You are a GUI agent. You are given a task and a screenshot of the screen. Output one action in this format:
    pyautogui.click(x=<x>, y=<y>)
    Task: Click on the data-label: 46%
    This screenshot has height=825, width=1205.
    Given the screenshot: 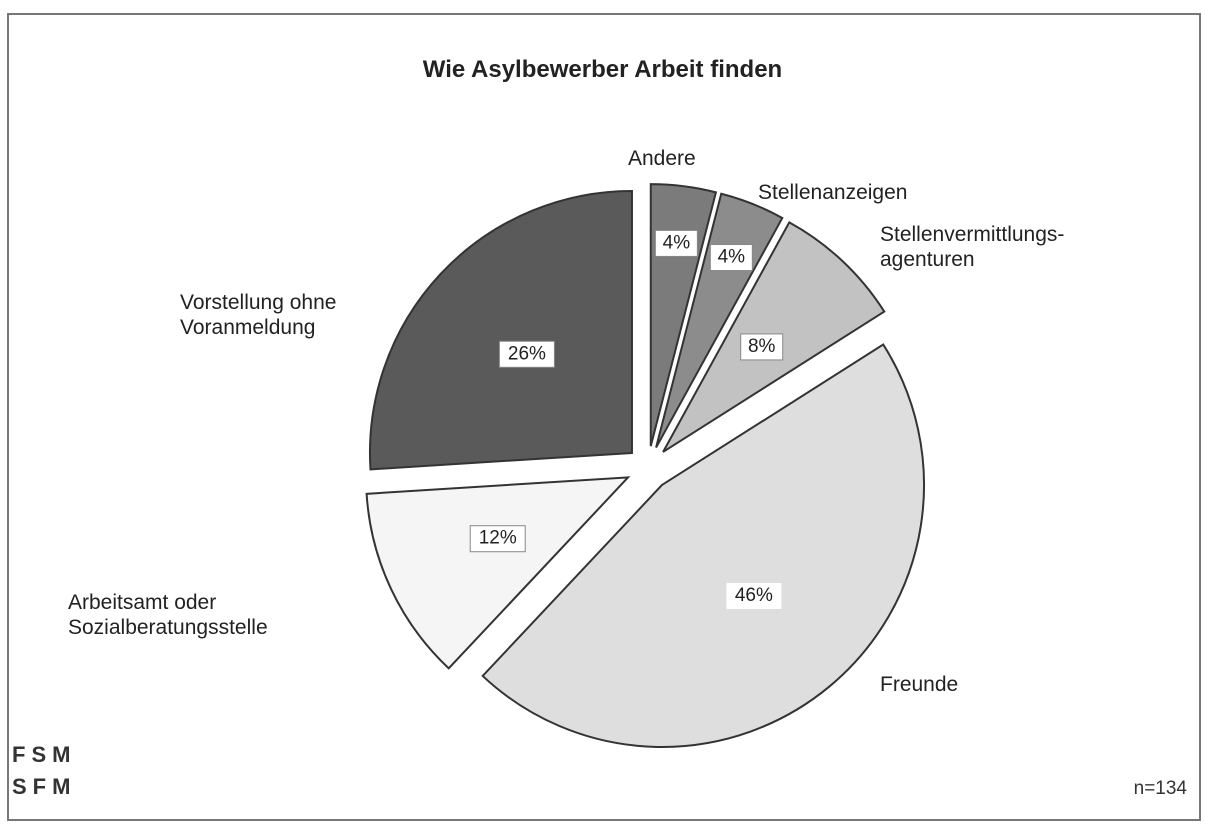 What is the action you would take?
    pyautogui.click(x=754, y=595)
    